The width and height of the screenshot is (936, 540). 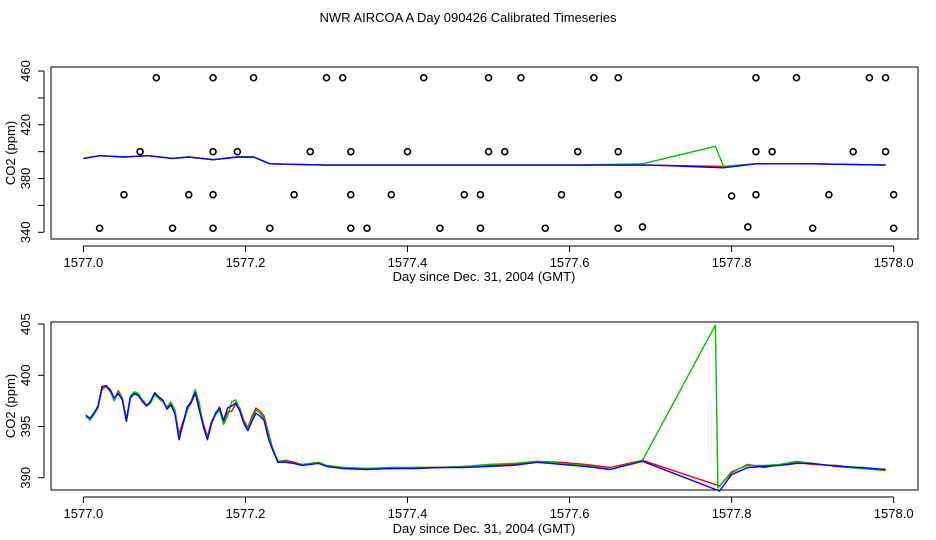 What do you see at coordinates (25, 427) in the screenshot?
I see `y-tick-label: 395` at bounding box center [25, 427].